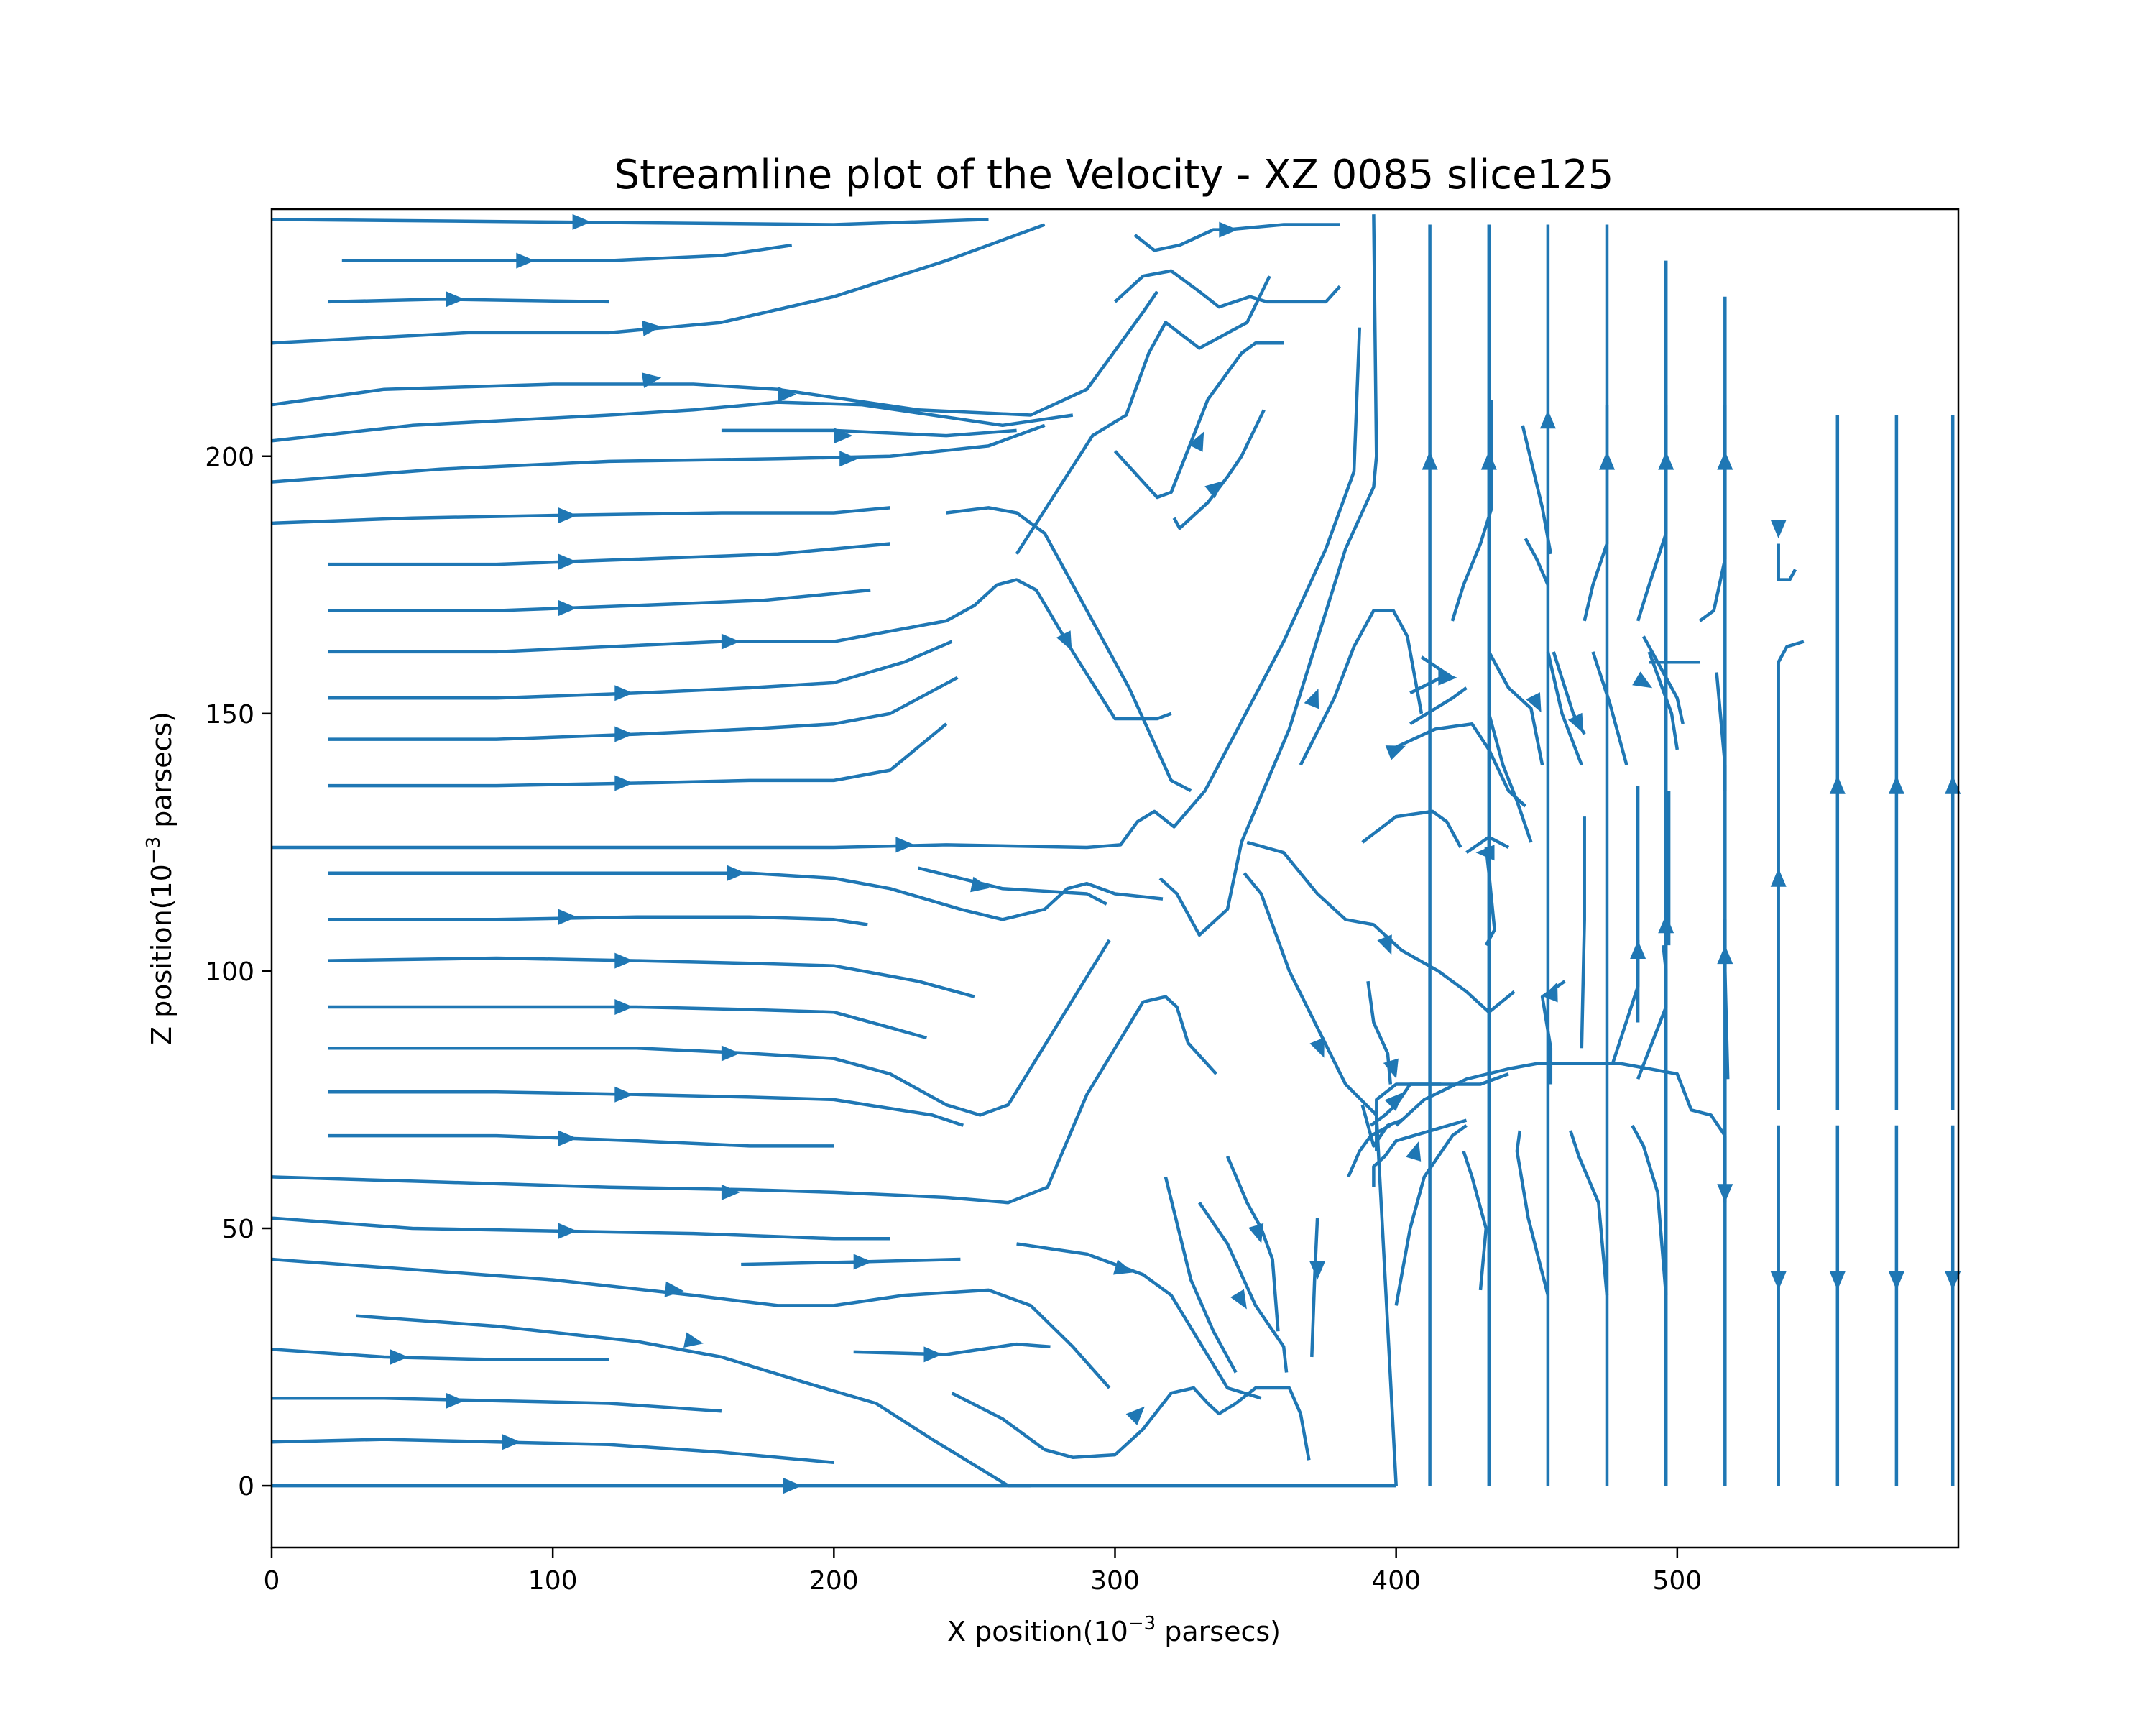  I want to click on x-tick-label: 500, so click(1677, 1581).